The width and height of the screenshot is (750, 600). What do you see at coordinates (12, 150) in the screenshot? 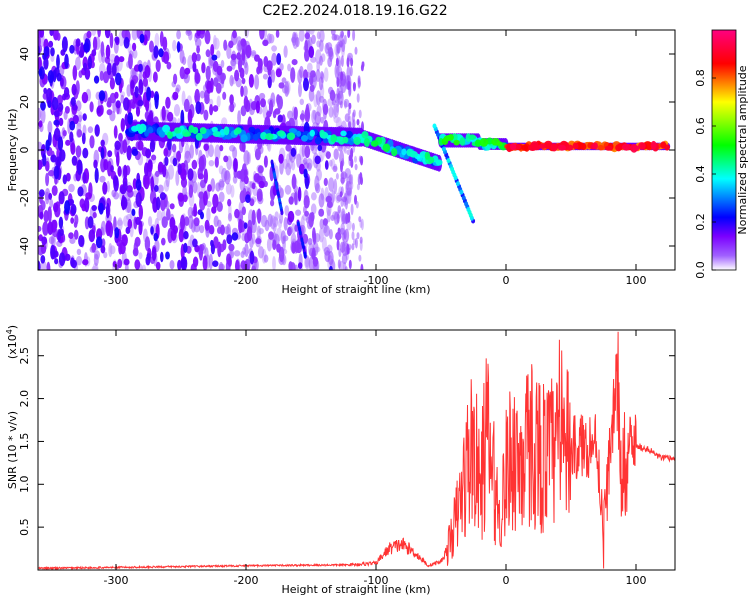
I see `spectrogram-y-label: Frequency (Hz)` at bounding box center [12, 150].